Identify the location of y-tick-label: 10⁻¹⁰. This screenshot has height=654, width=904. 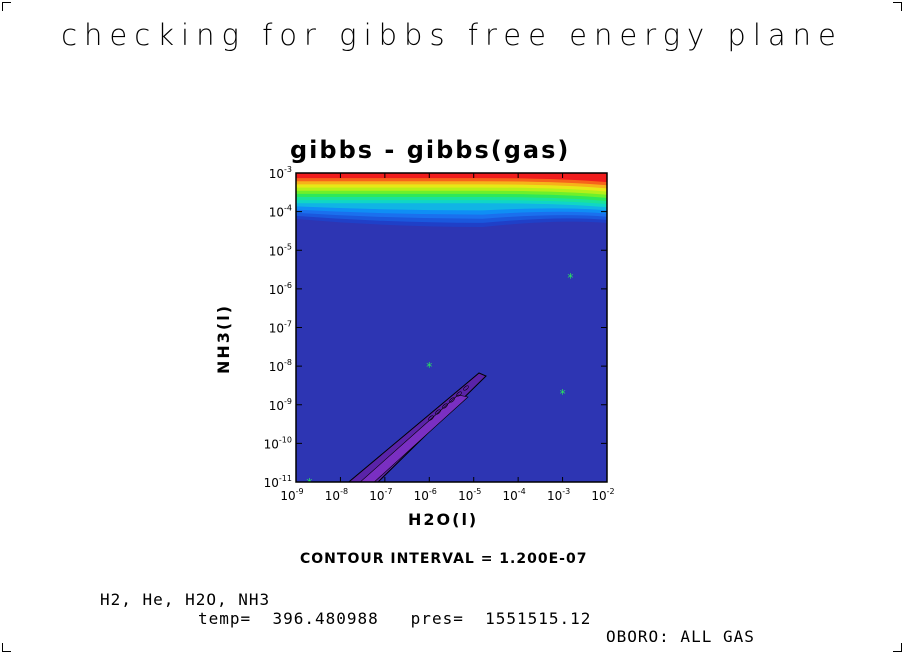
(278, 443).